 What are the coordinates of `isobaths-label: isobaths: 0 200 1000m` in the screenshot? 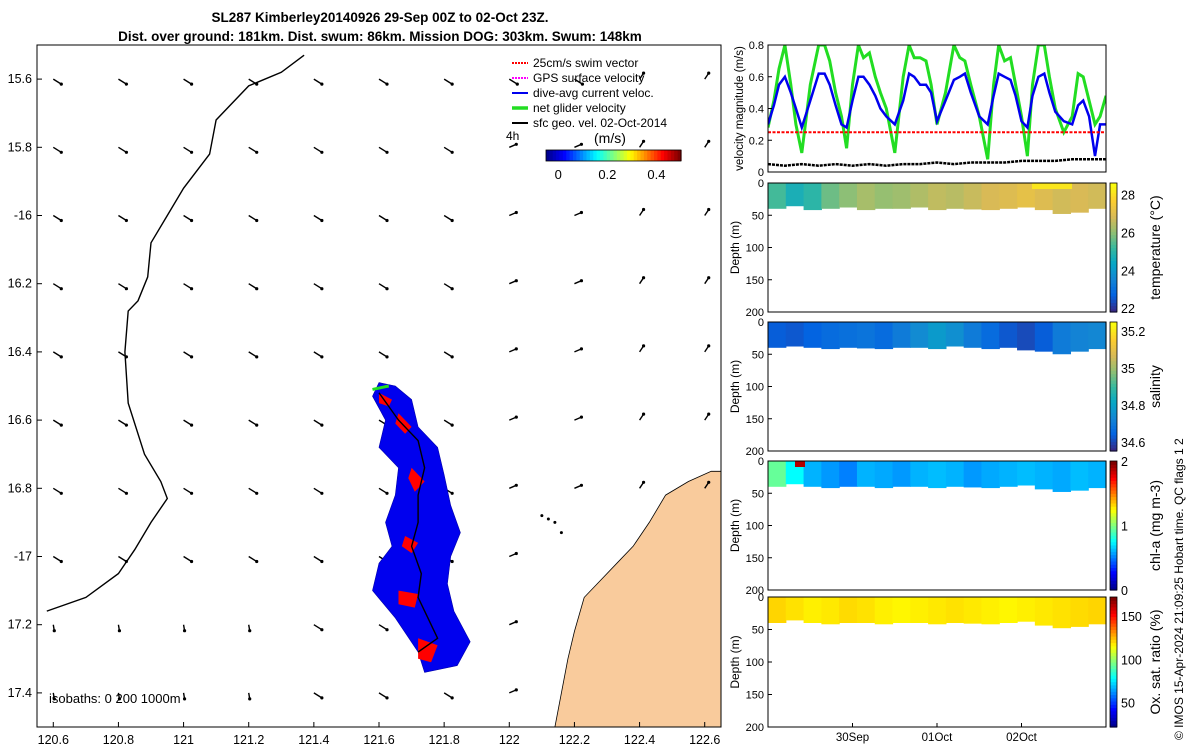 It's located at (115, 698).